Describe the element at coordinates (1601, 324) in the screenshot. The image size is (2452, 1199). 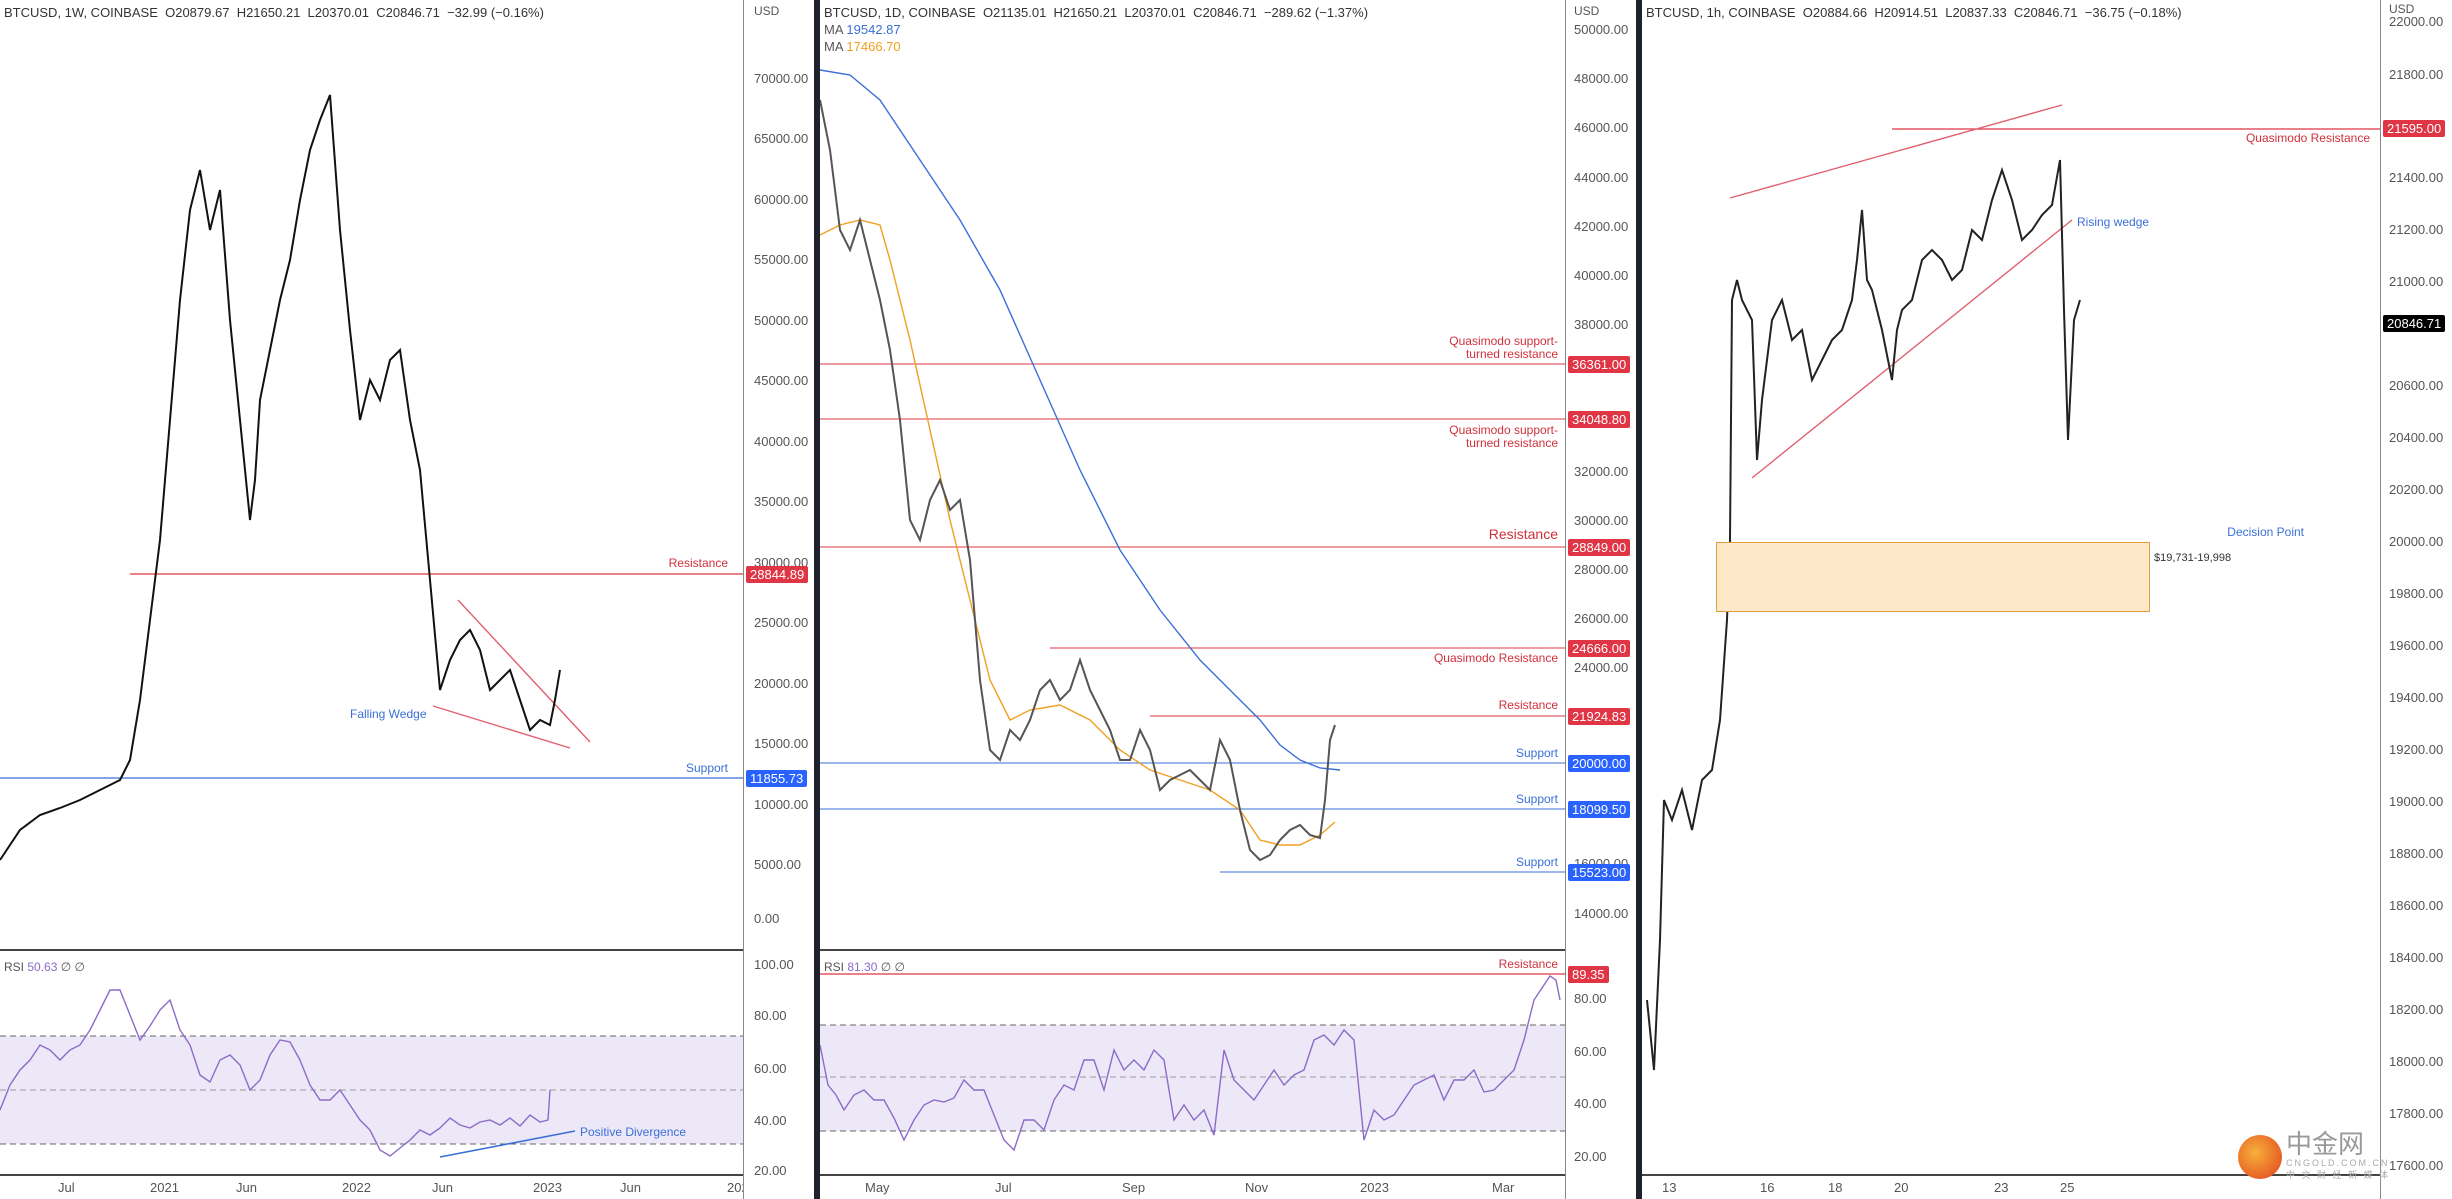
I see `y-tick: 38000.00` at that location.